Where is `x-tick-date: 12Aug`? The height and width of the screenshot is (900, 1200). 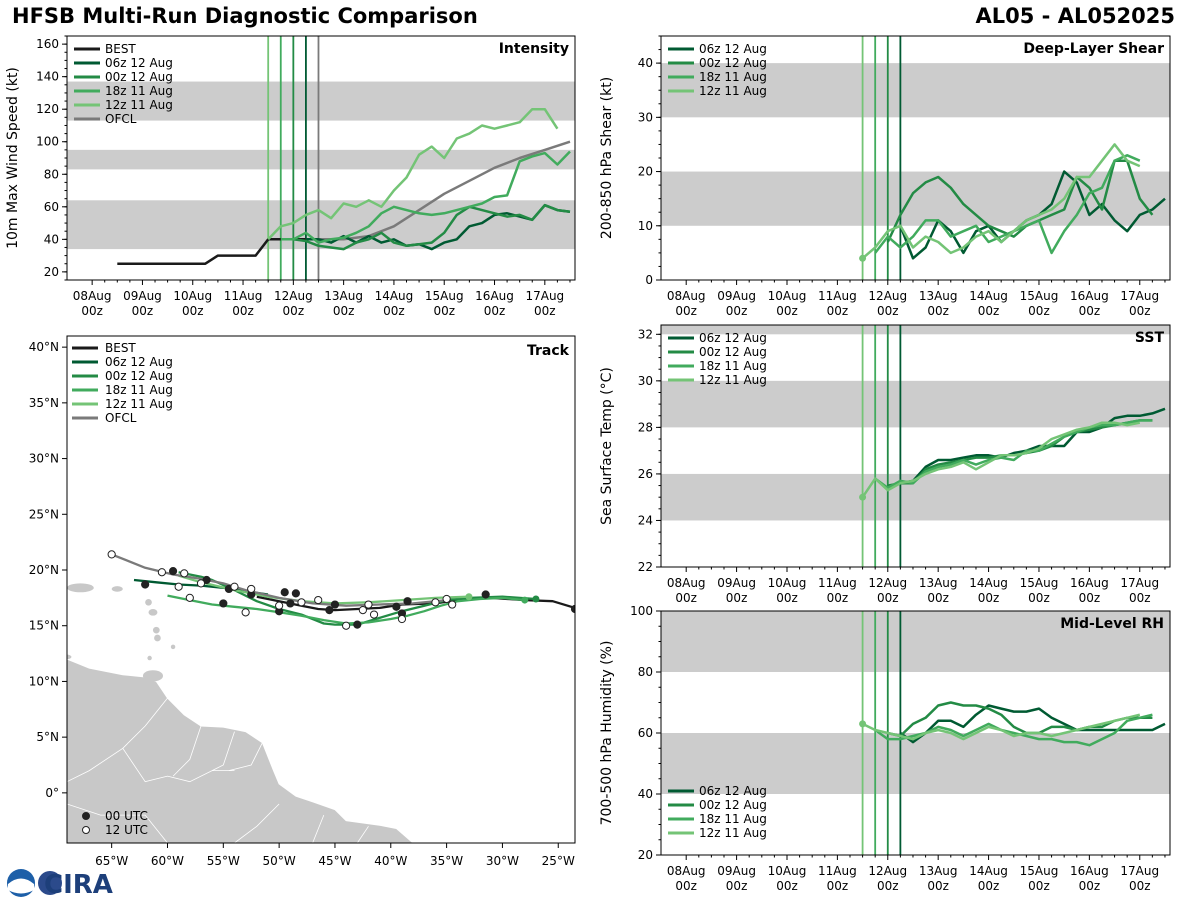 x-tick-date: 12Aug is located at coordinates (293, 296).